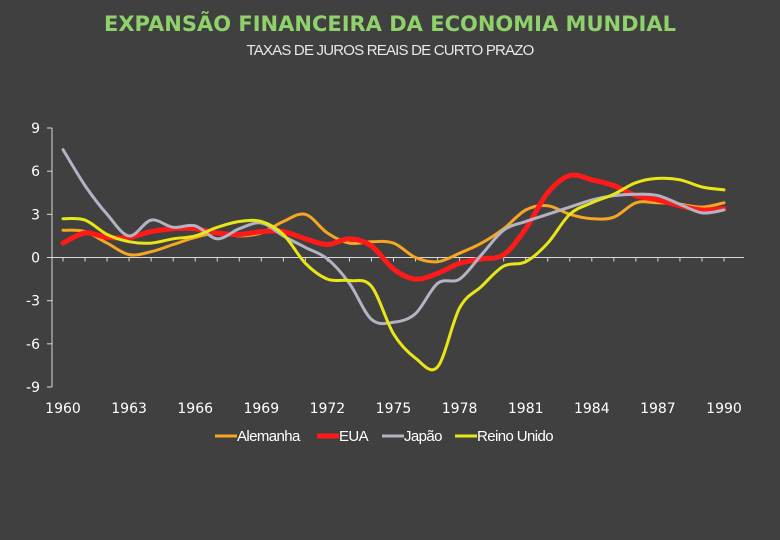  I want to click on chart-subtitle: TAXAS DE JUROS REAIS DE CURTO PRAZO, so click(389, 50).